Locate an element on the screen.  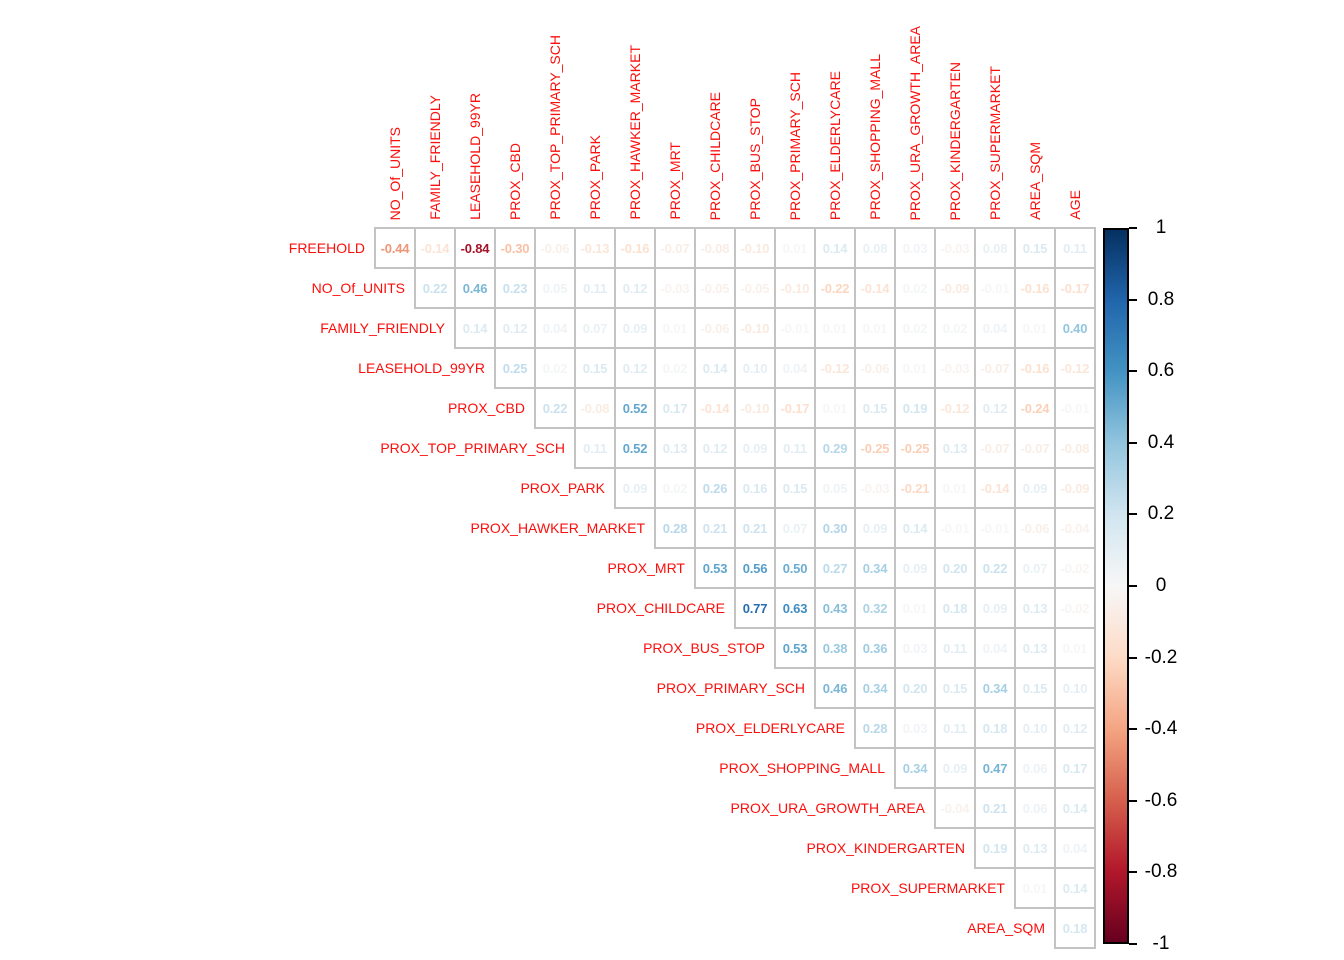
row-label: PROX_CHILDCARE is located at coordinates (660, 608).